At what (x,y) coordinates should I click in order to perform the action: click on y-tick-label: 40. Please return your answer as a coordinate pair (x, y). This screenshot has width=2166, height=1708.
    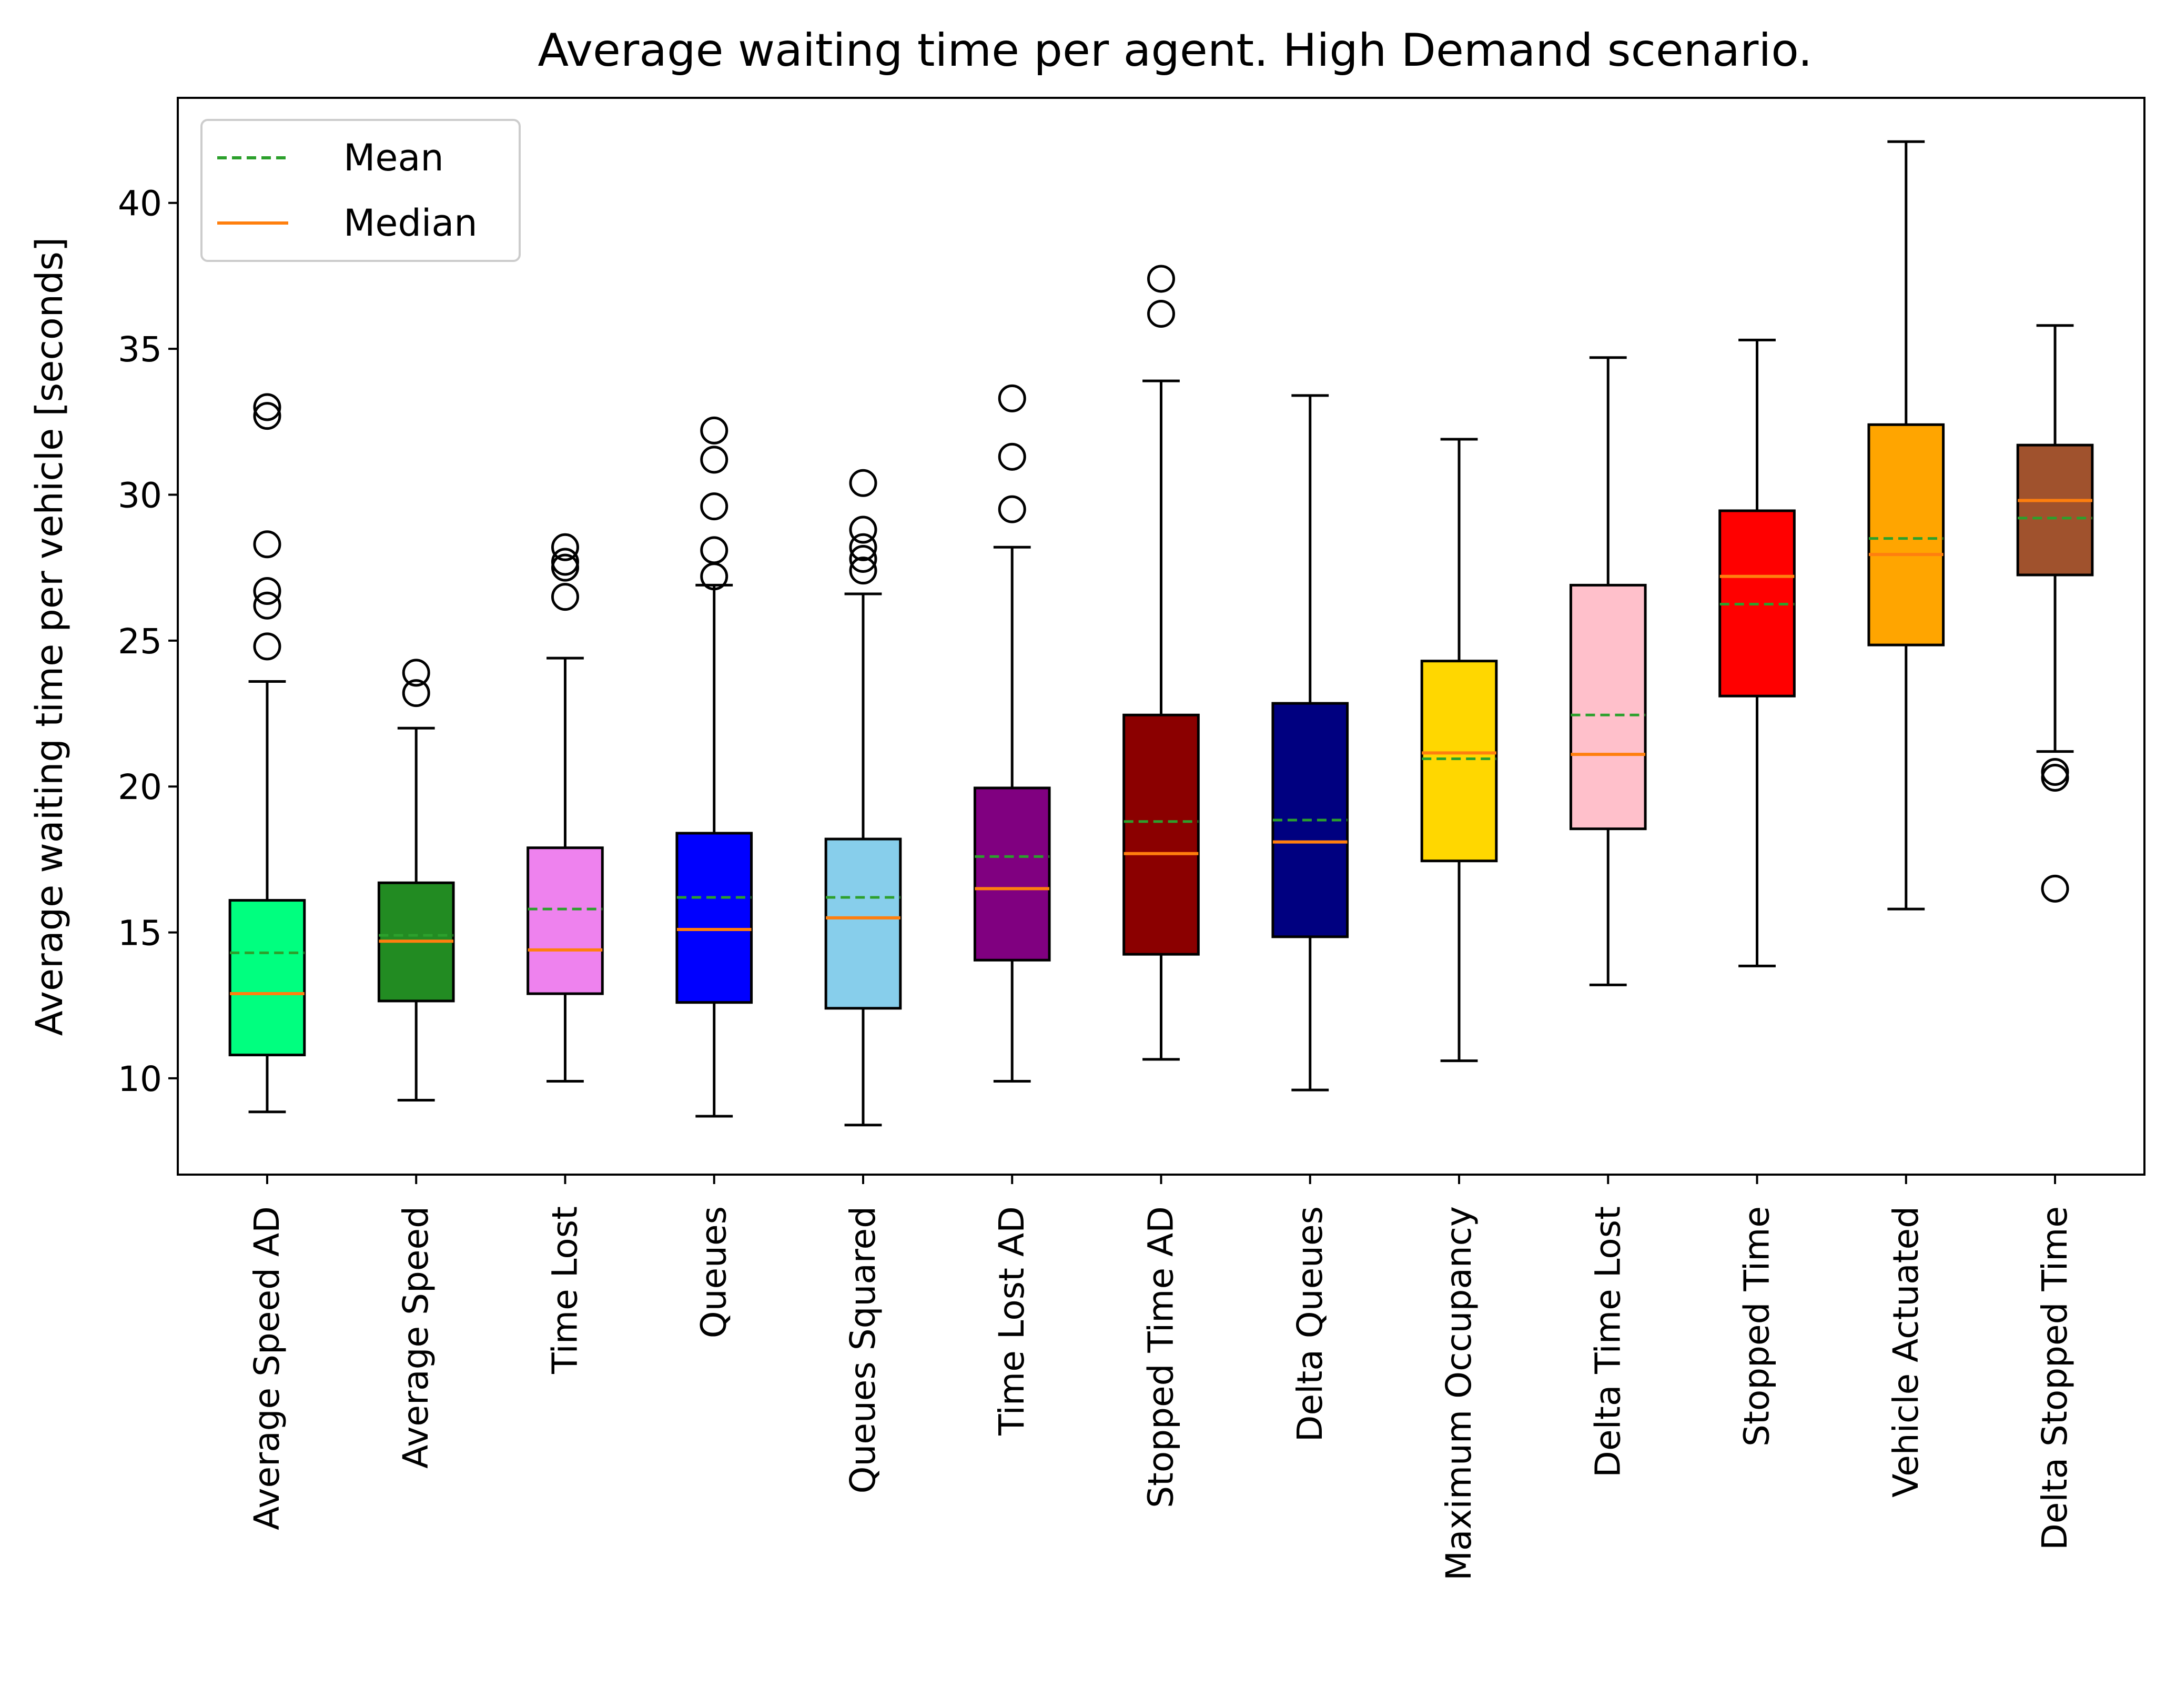
    Looking at the image, I should click on (140, 204).